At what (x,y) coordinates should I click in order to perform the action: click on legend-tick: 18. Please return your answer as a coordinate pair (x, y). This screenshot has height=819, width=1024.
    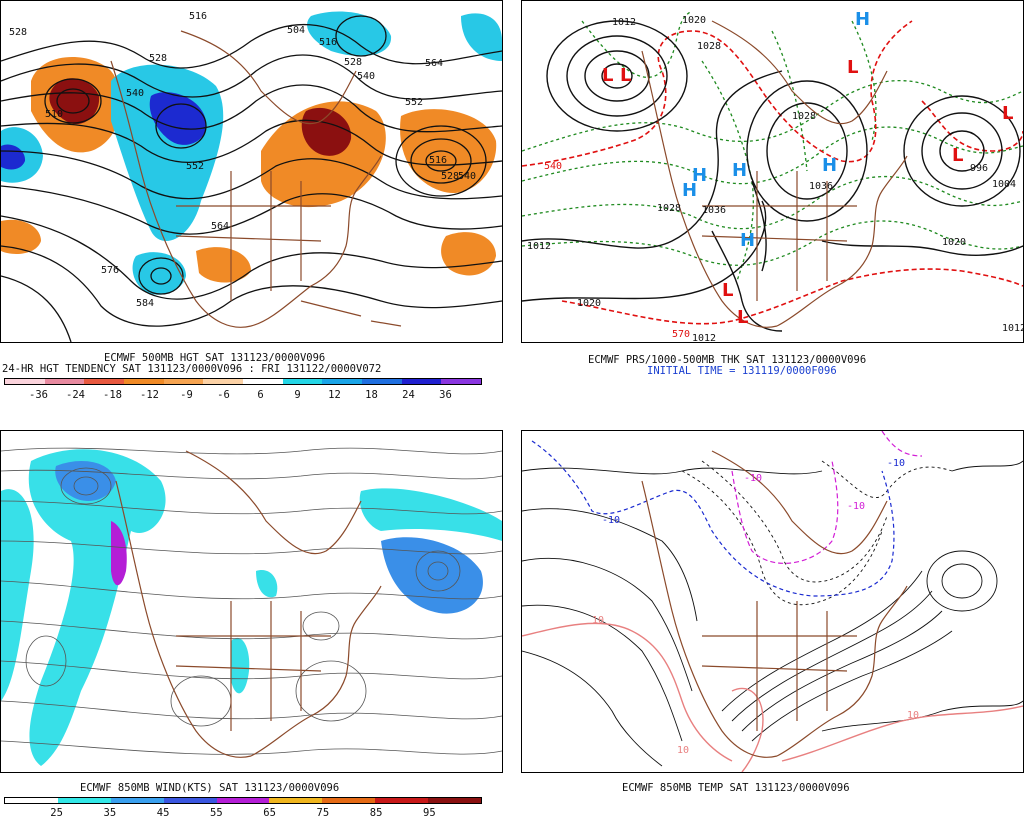
    Looking at the image, I should click on (371, 395).